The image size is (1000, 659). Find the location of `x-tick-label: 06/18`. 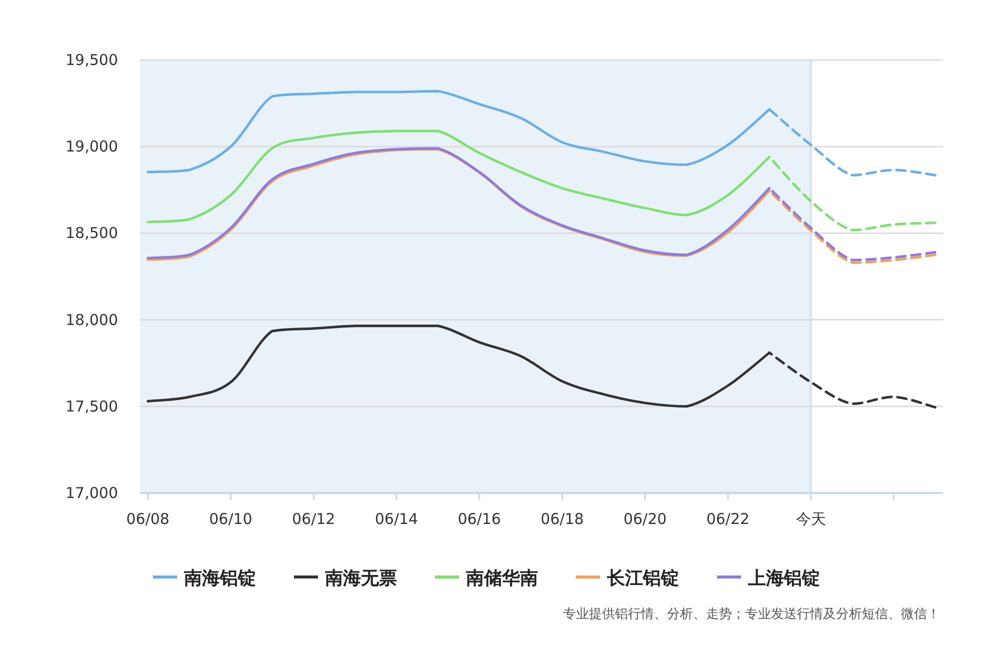

x-tick-label: 06/18 is located at coordinates (562, 519).